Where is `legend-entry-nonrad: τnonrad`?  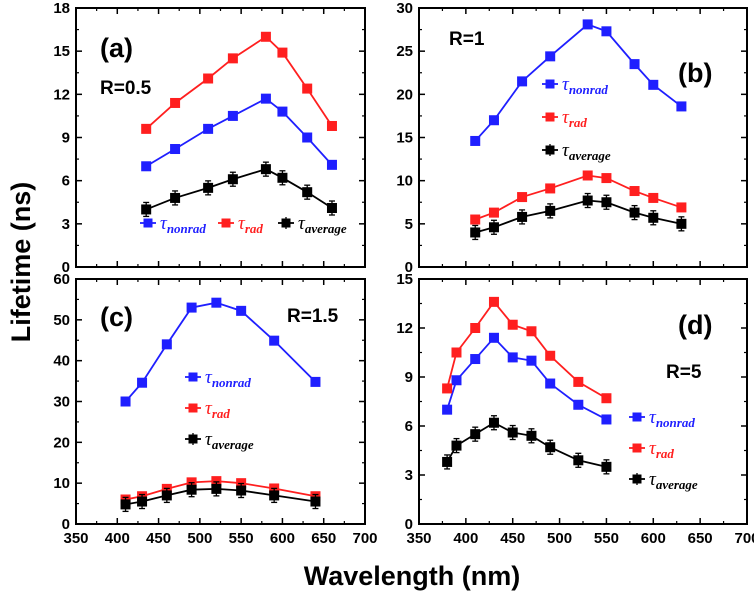
legend-entry-nonrad: τnonrad is located at coordinates (183, 224).